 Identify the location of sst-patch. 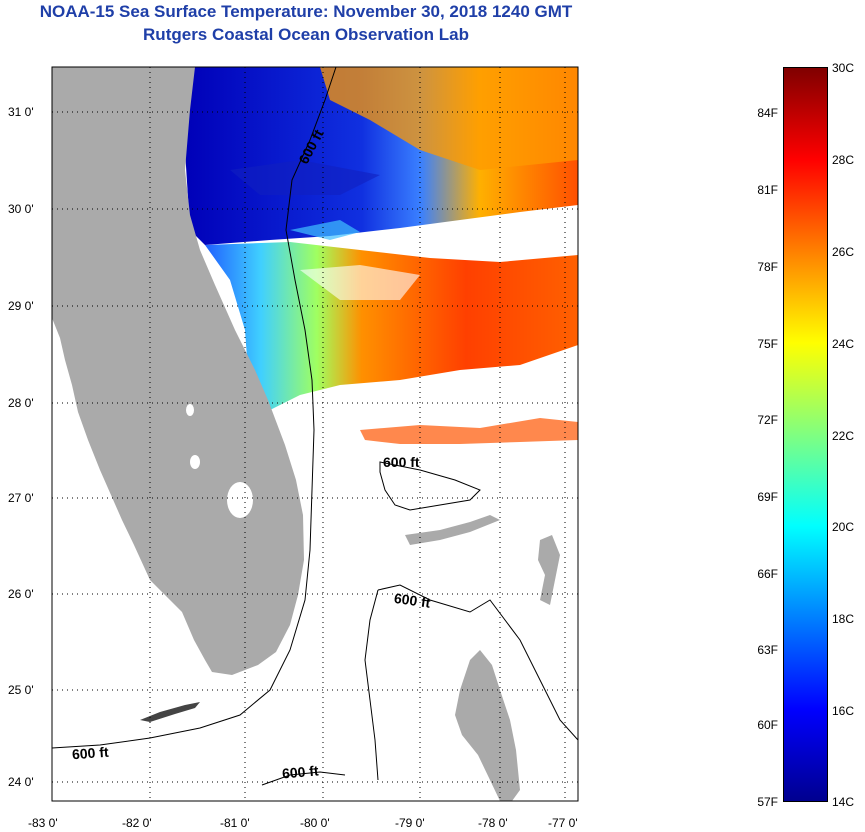
(325, 230).